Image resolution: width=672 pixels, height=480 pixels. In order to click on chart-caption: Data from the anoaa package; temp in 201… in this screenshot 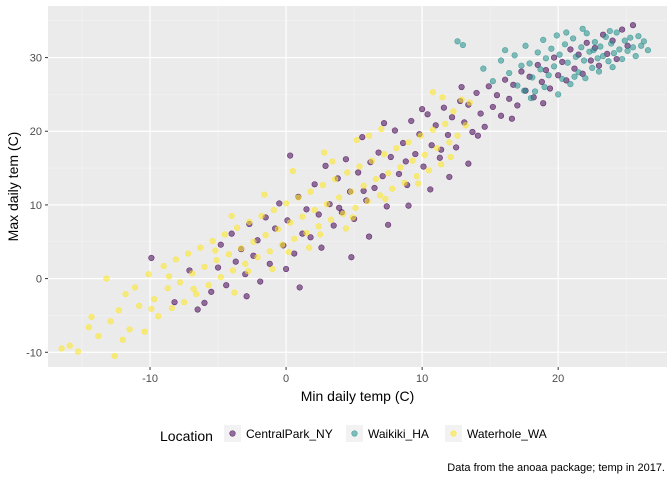, I will do `click(556, 468)`.